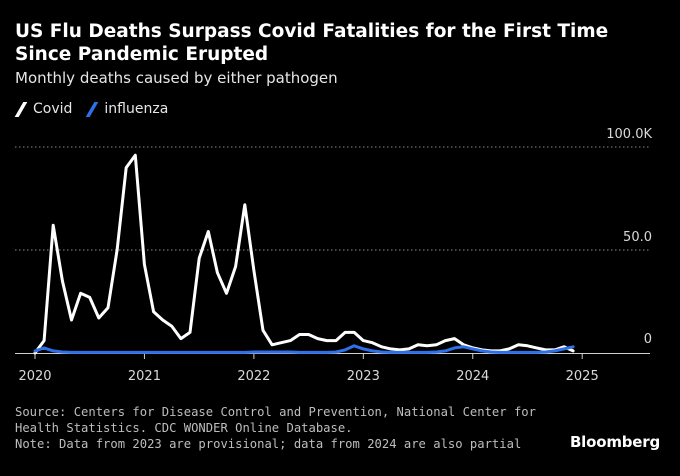 This screenshot has height=476, width=680. I want to click on y-tick-label-0: 0, so click(648, 339).